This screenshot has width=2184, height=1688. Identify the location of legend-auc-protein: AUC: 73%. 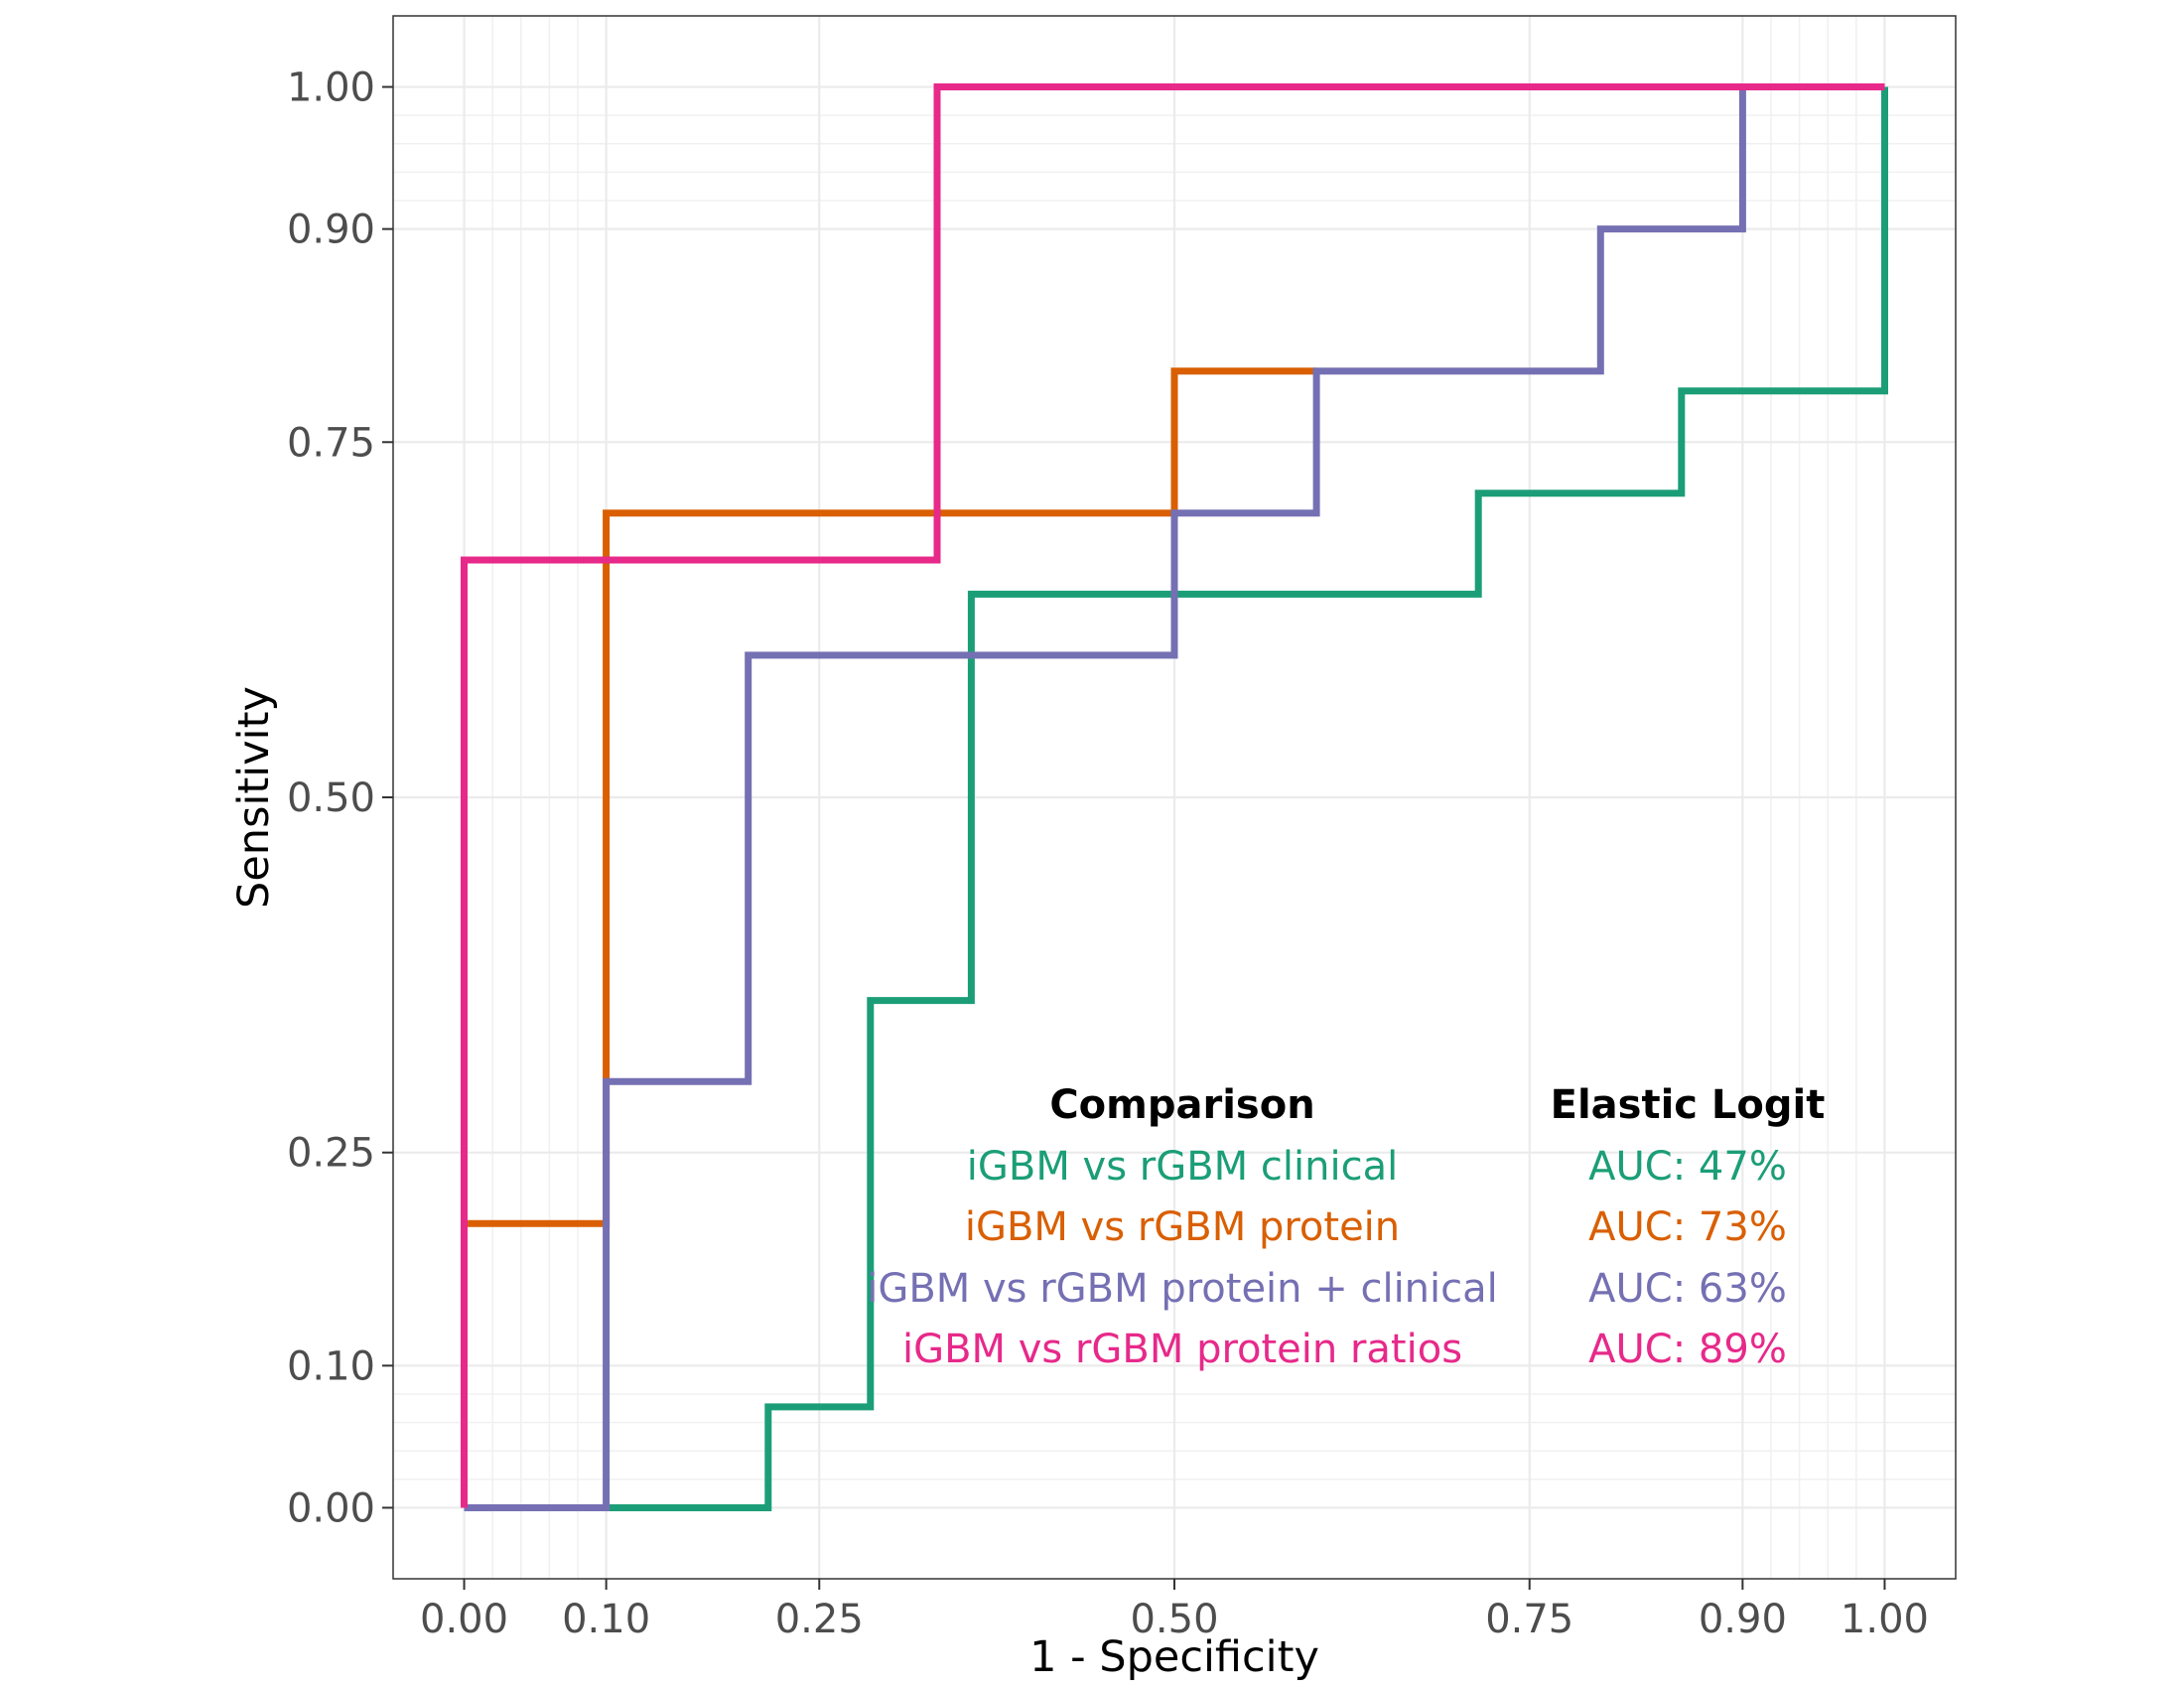
(1687, 1227).